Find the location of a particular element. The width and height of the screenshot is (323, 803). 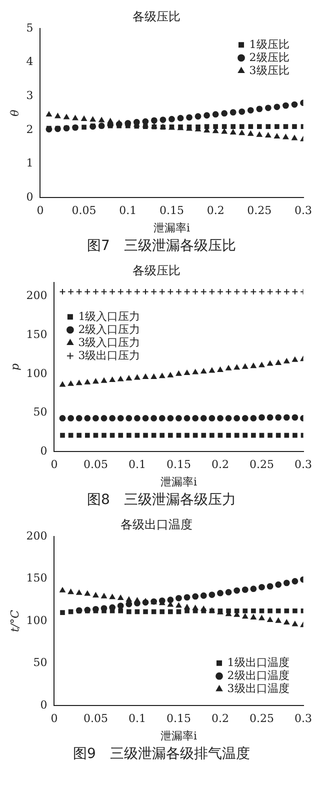

legend-label: 2级压比 is located at coordinates (269, 57).